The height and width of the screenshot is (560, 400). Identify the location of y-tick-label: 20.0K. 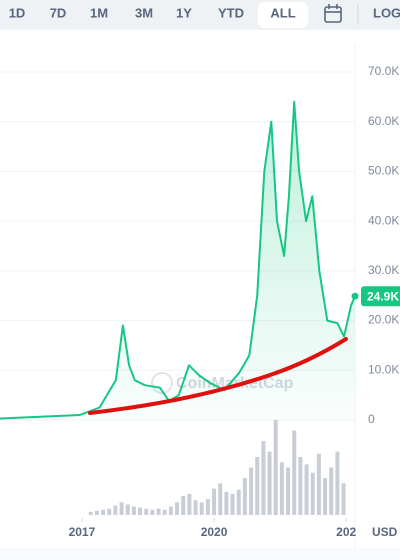
(383, 320).